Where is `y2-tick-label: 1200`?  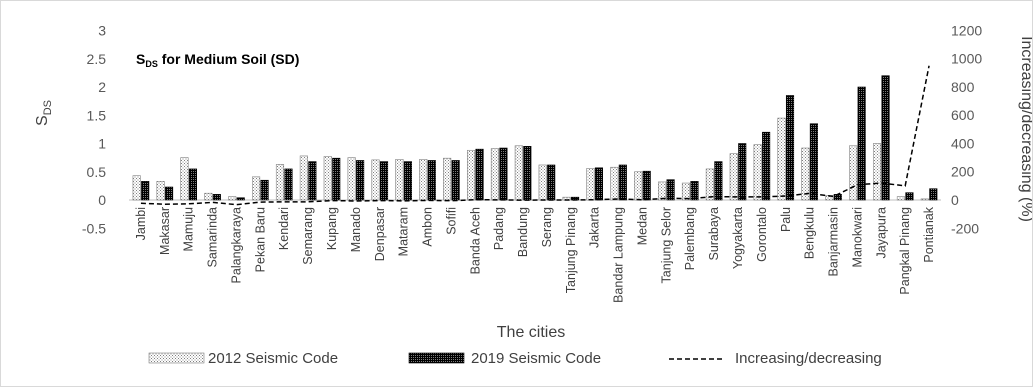 y2-tick-label: 1200 is located at coordinates (966, 30).